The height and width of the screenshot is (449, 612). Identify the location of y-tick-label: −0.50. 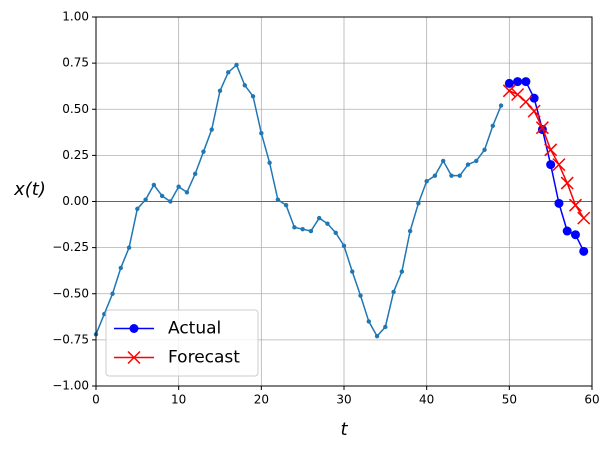
(70, 293).